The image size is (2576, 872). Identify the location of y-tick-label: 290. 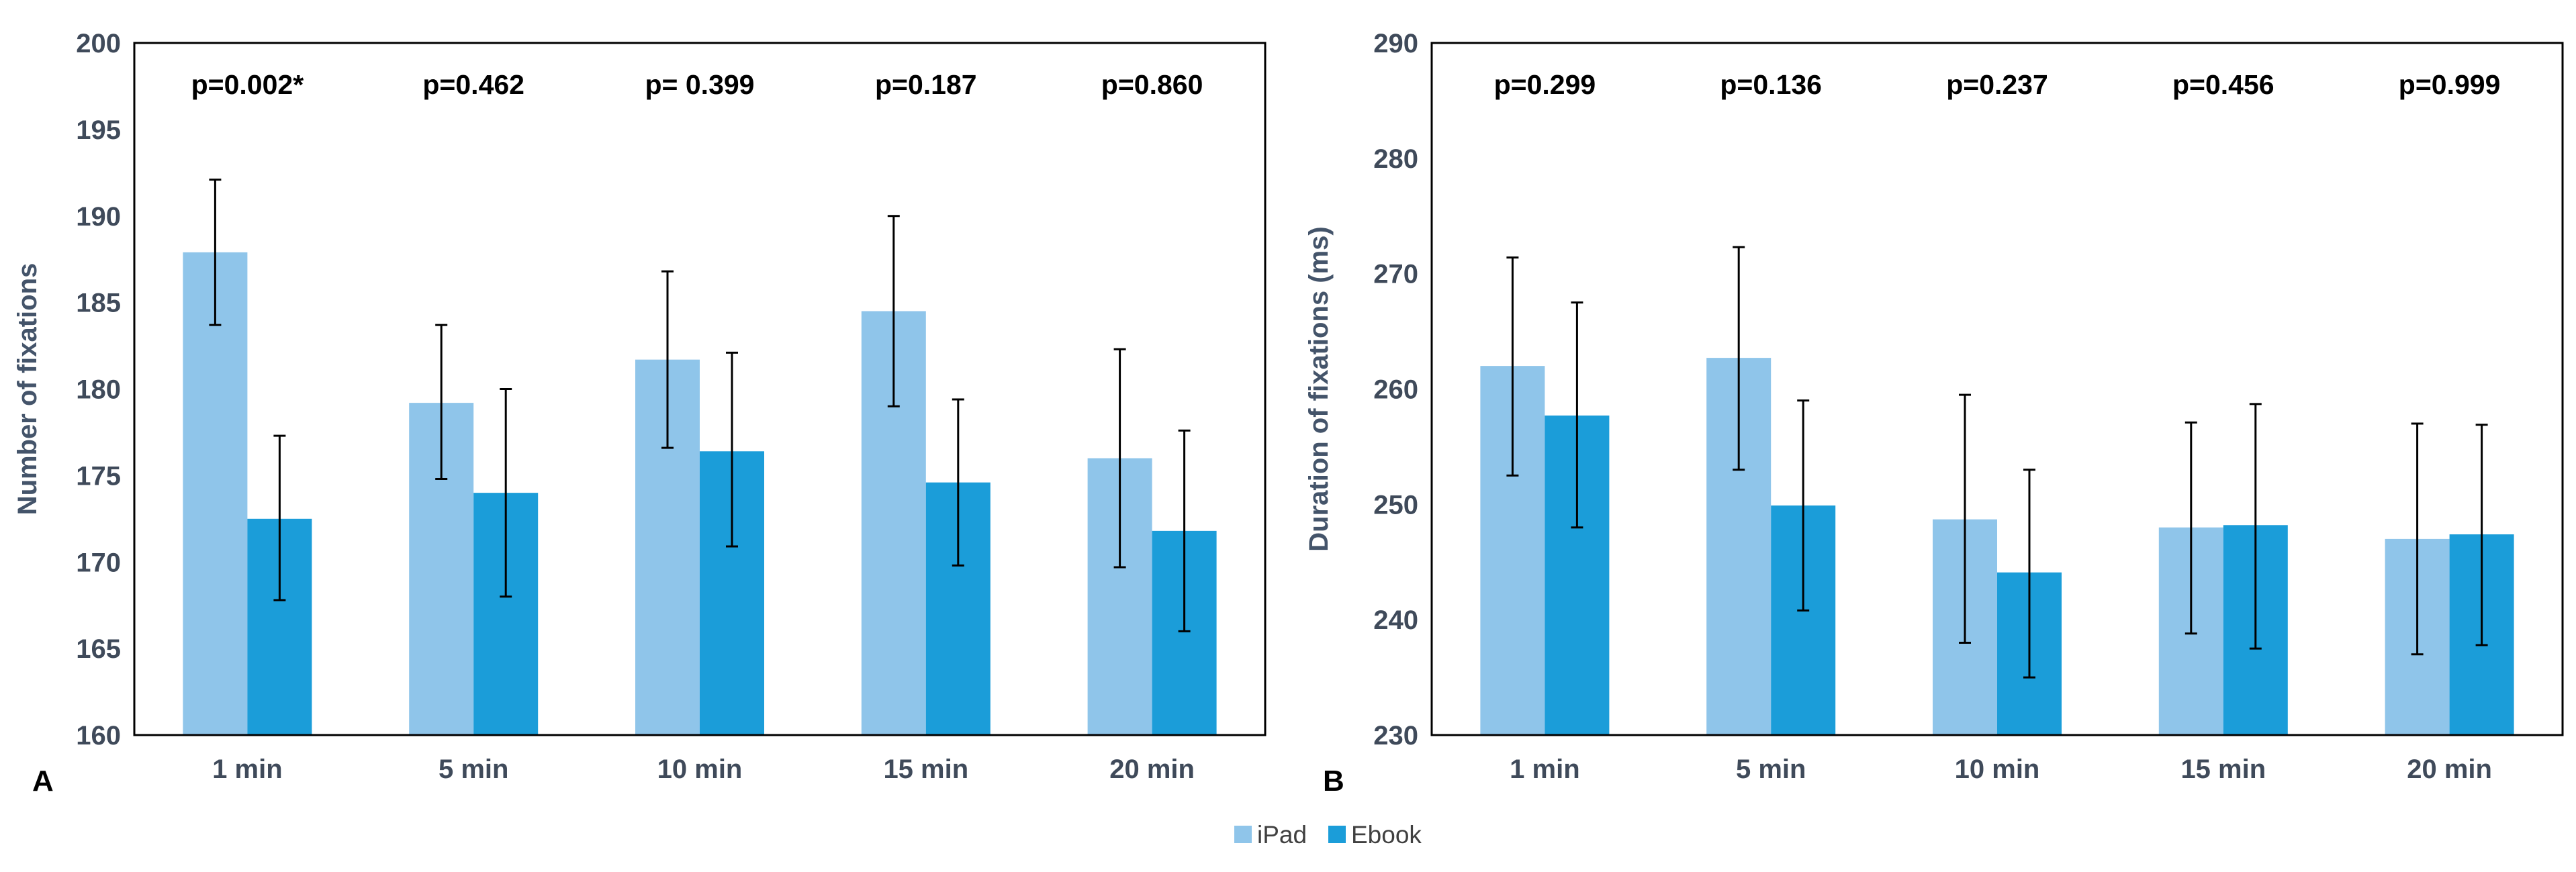
(1395, 44).